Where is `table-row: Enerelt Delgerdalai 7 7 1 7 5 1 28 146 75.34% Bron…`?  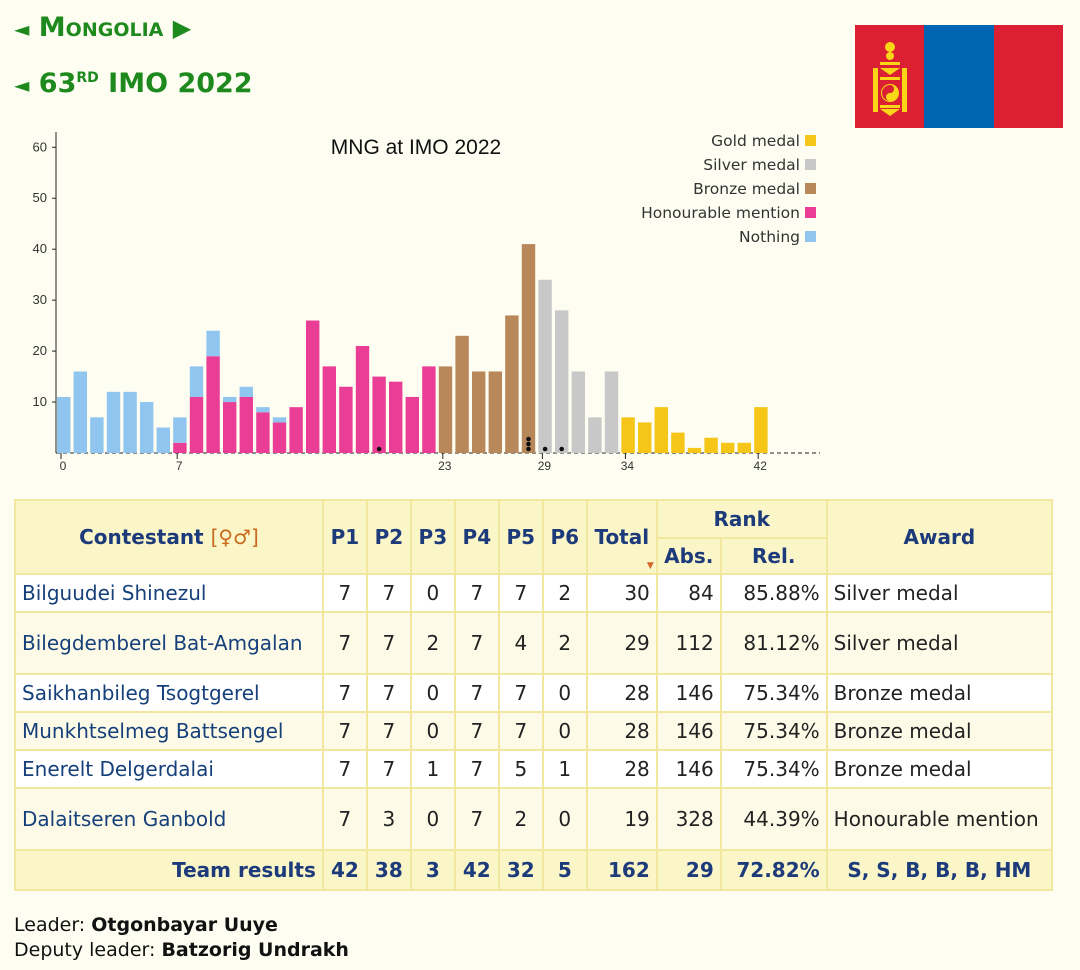 table-row: Enerelt Delgerdalai 7 7 1 7 5 1 28 146 75.34% Bron… is located at coordinates (534, 769).